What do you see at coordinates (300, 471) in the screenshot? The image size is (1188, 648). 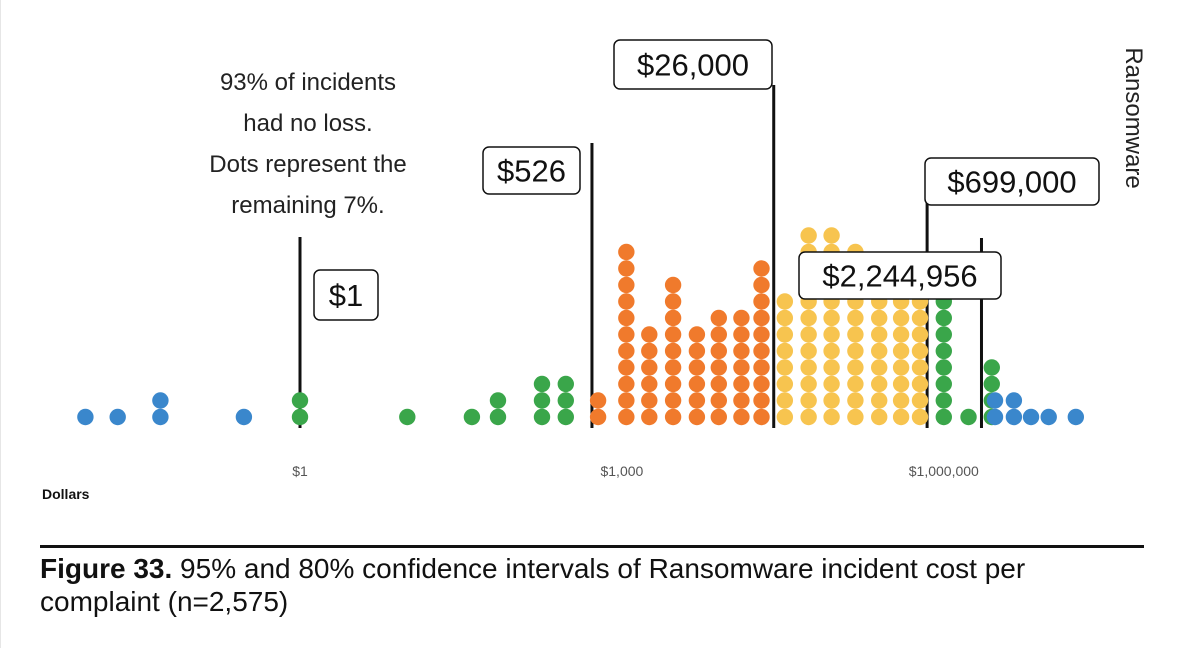 I see `x-tick-label: $1` at bounding box center [300, 471].